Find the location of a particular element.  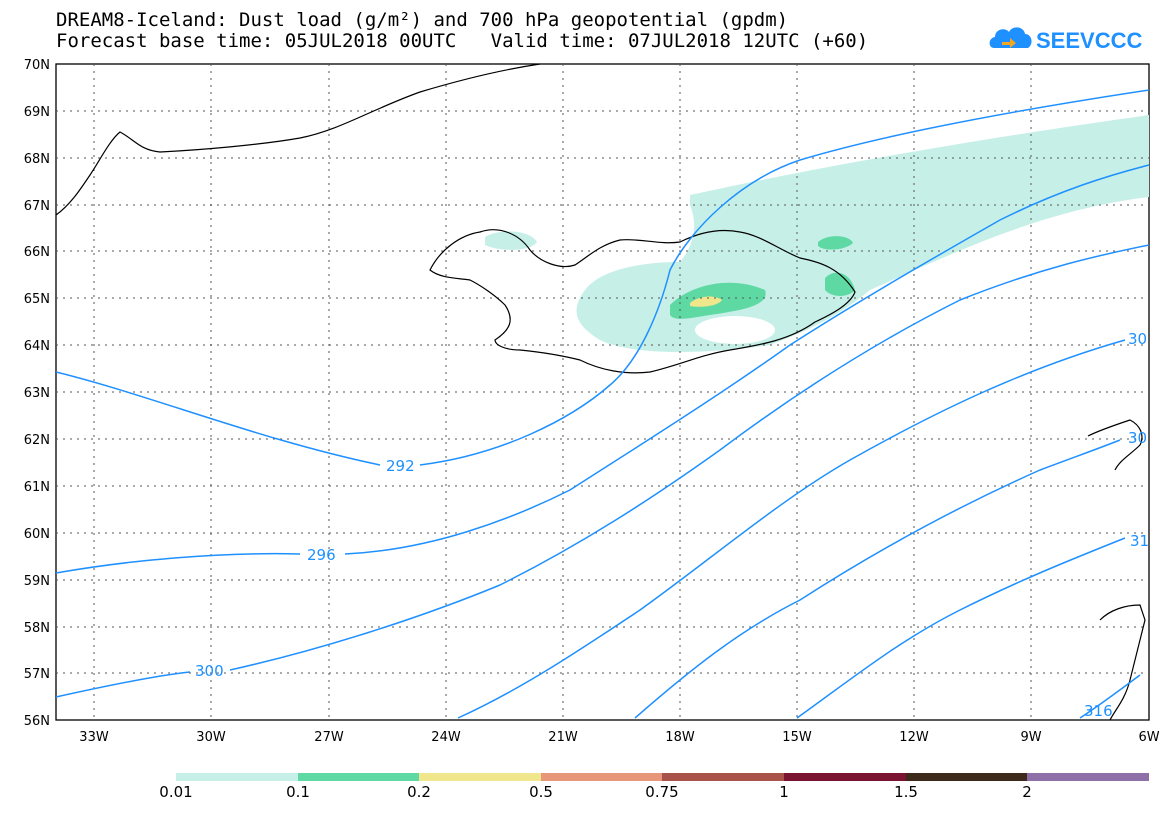

iceland-coast is located at coordinates (642, 301).